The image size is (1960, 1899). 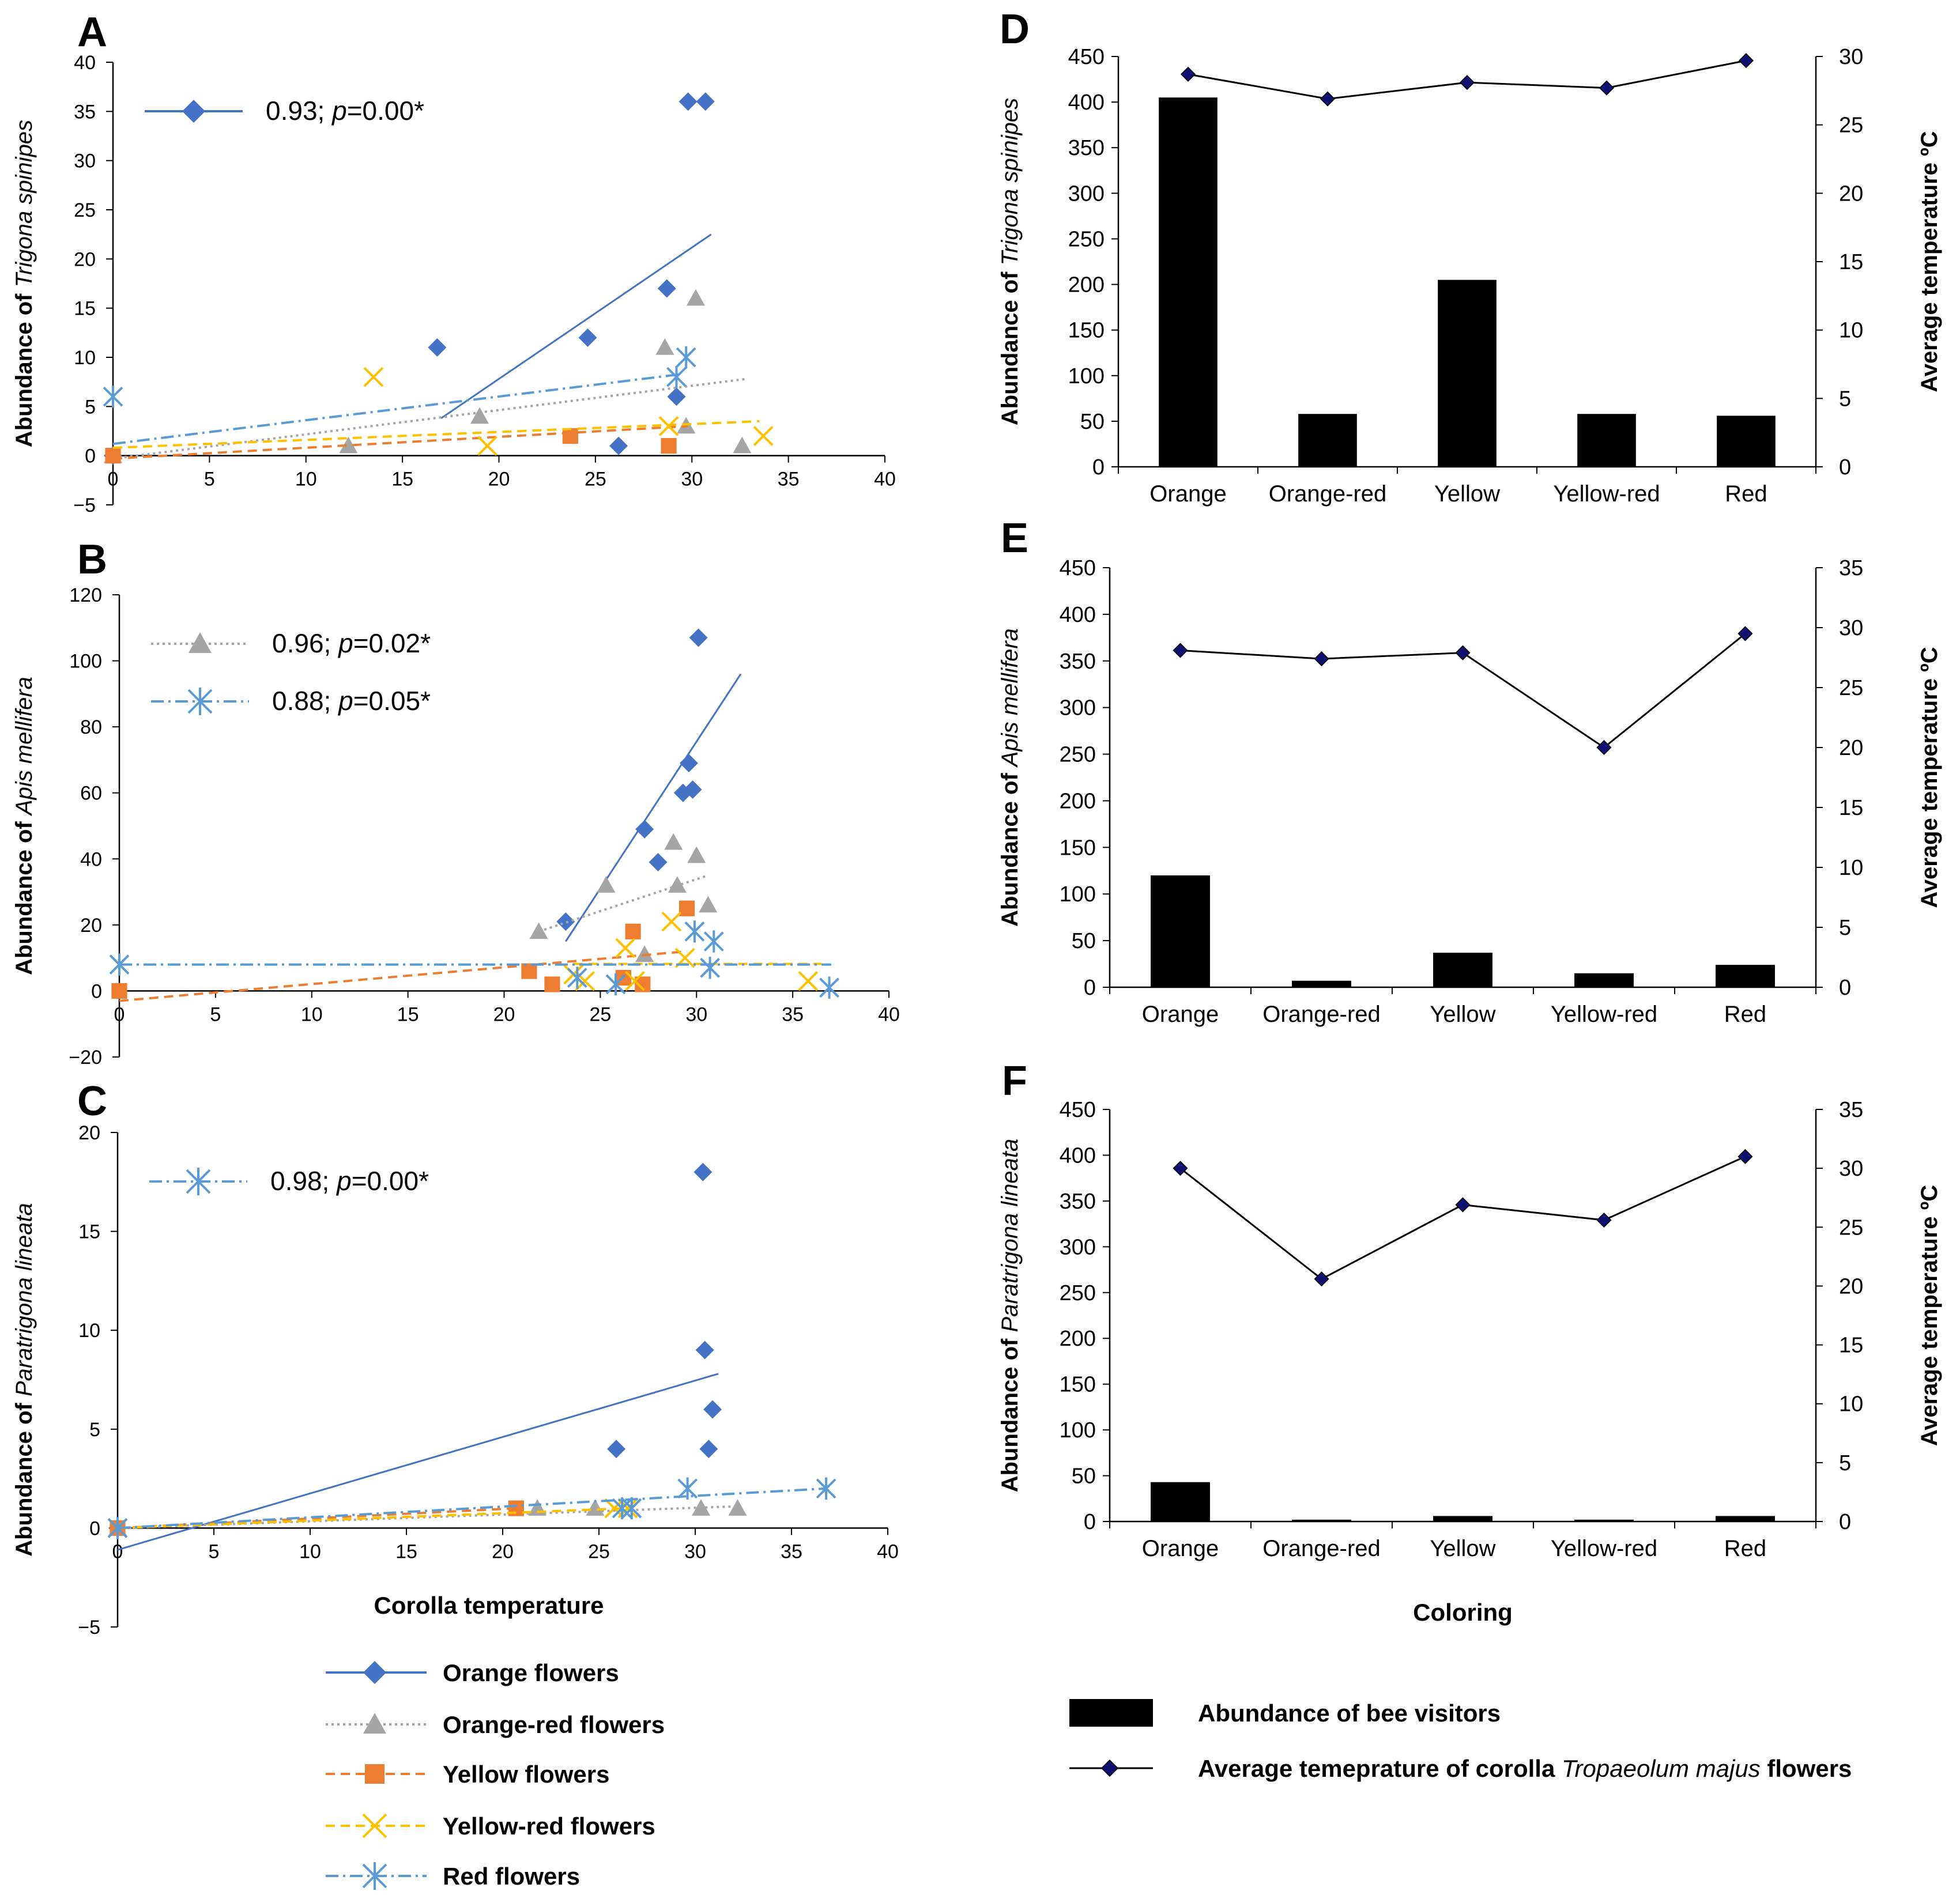 What do you see at coordinates (1467, 373) in the screenshot?
I see `bar-yellow` at bounding box center [1467, 373].